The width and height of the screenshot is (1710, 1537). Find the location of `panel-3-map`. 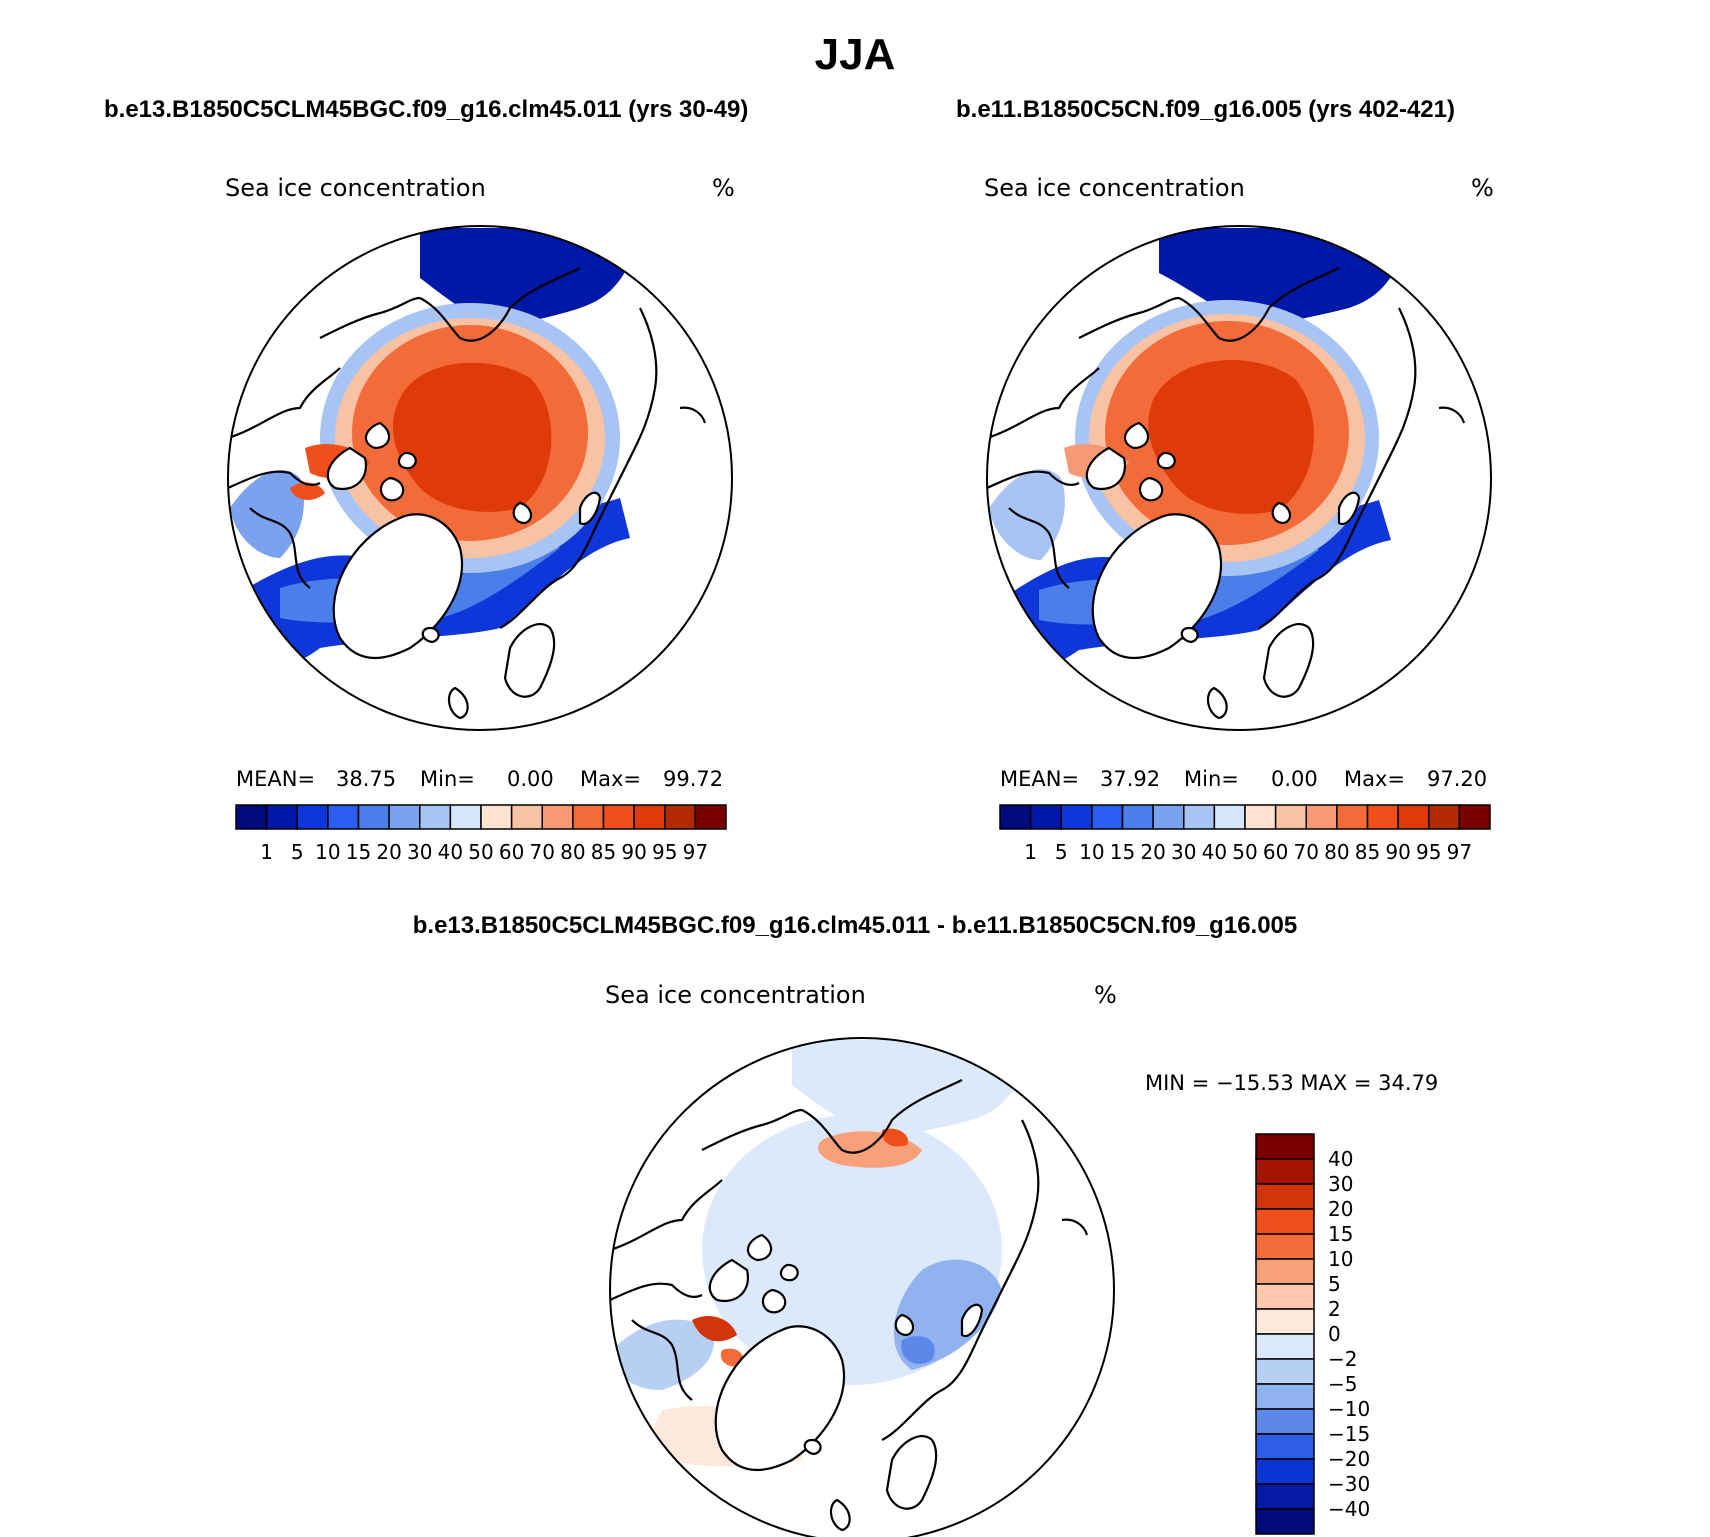

panel-3-map is located at coordinates (862, 1287).